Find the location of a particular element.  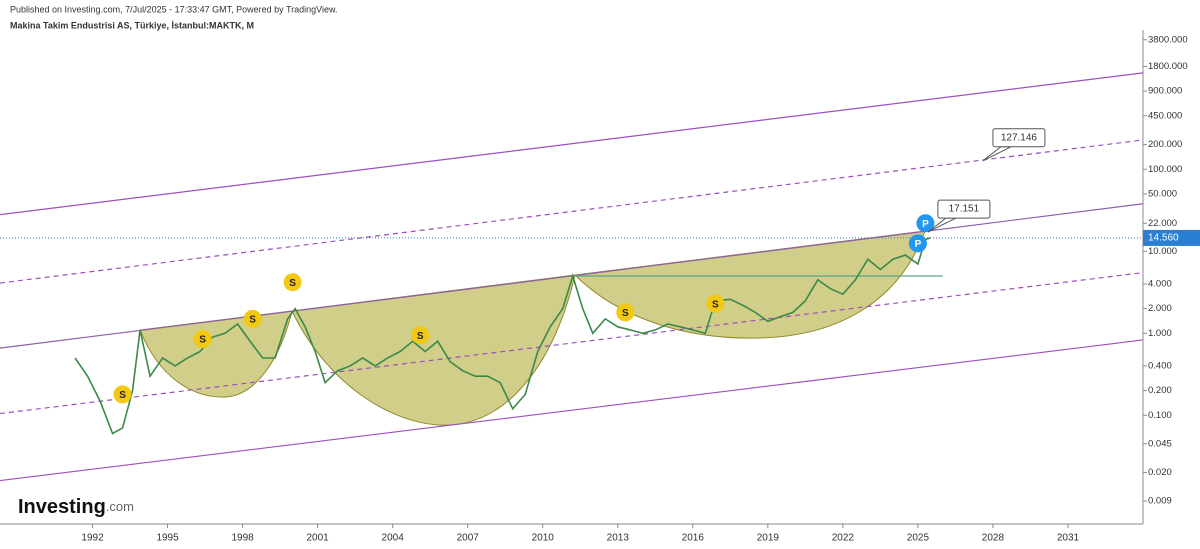

y-tick-label: 2.000 is located at coordinates (1160, 308).